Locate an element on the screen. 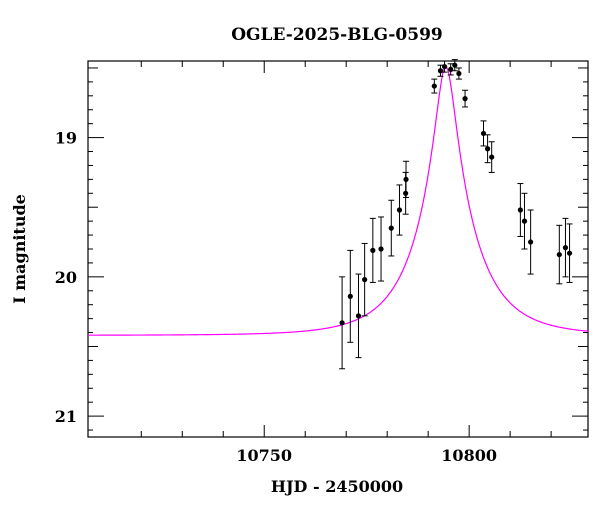 Image resolution: width=600 pixels, height=512 pixels. chart-title: OGLE-2025-BLG-0599 is located at coordinates (337, 35).